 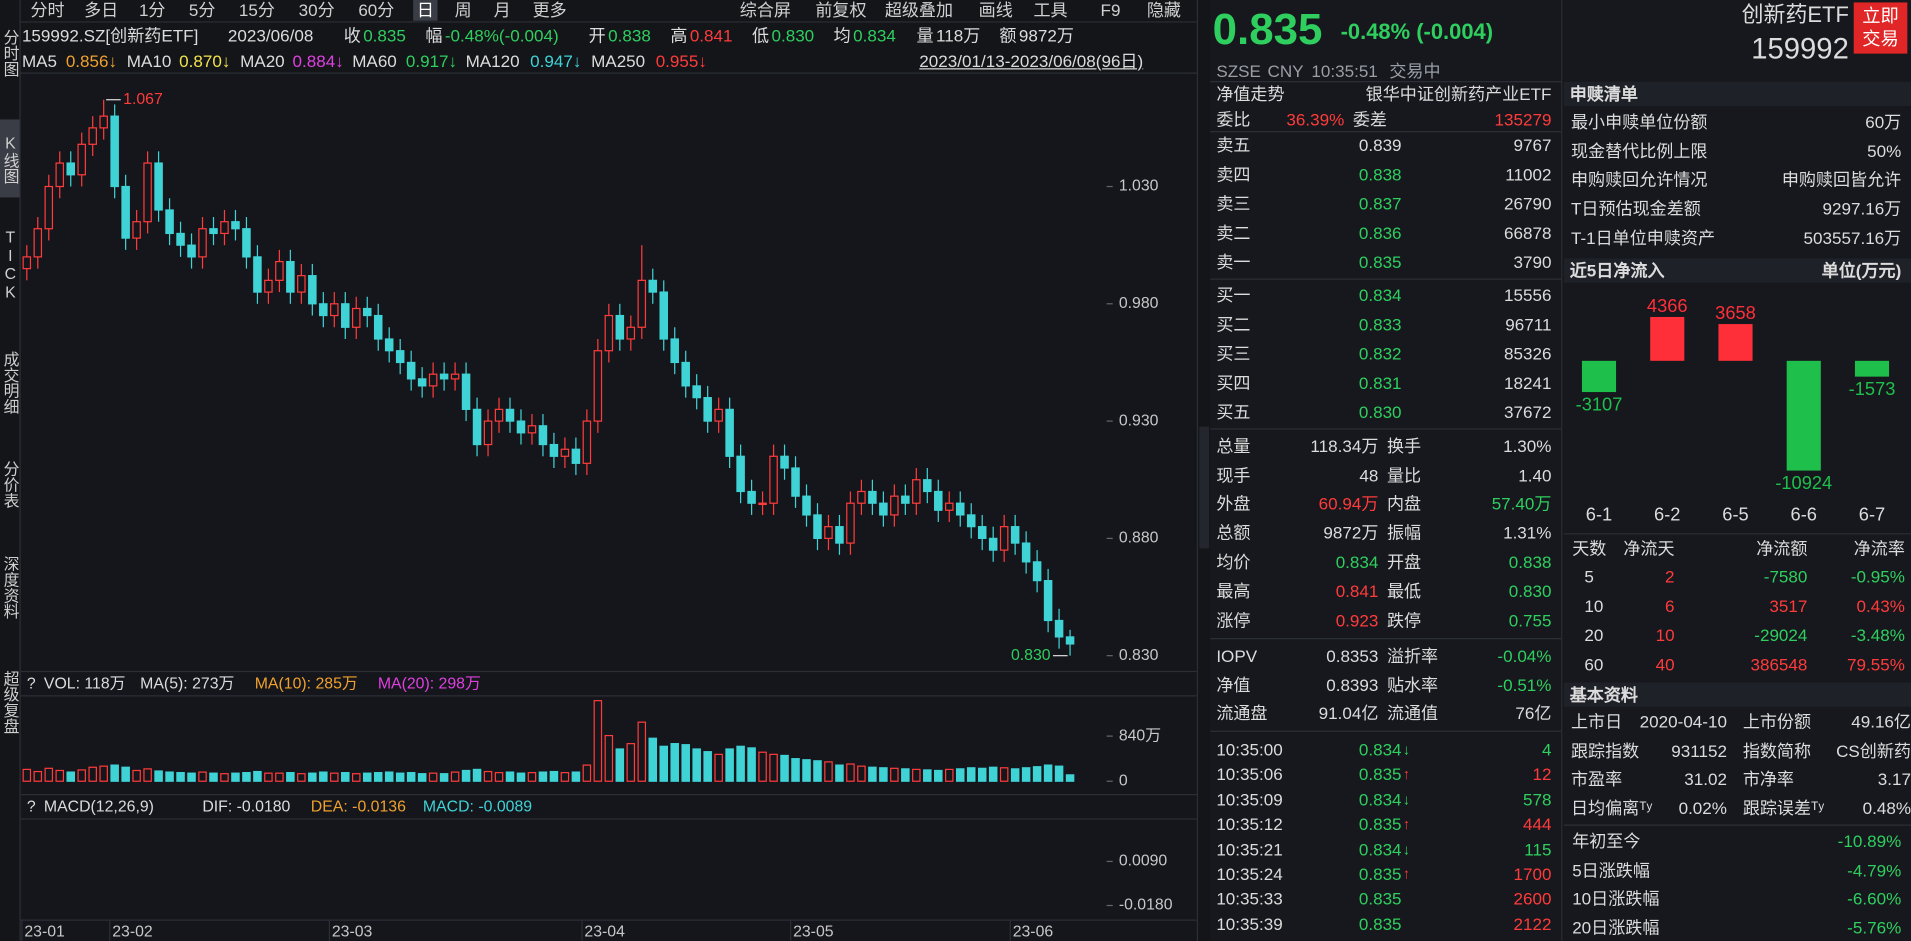 What do you see at coordinates (1380, 849) in the screenshot?
I see `tick-price: 0.834` at bounding box center [1380, 849].